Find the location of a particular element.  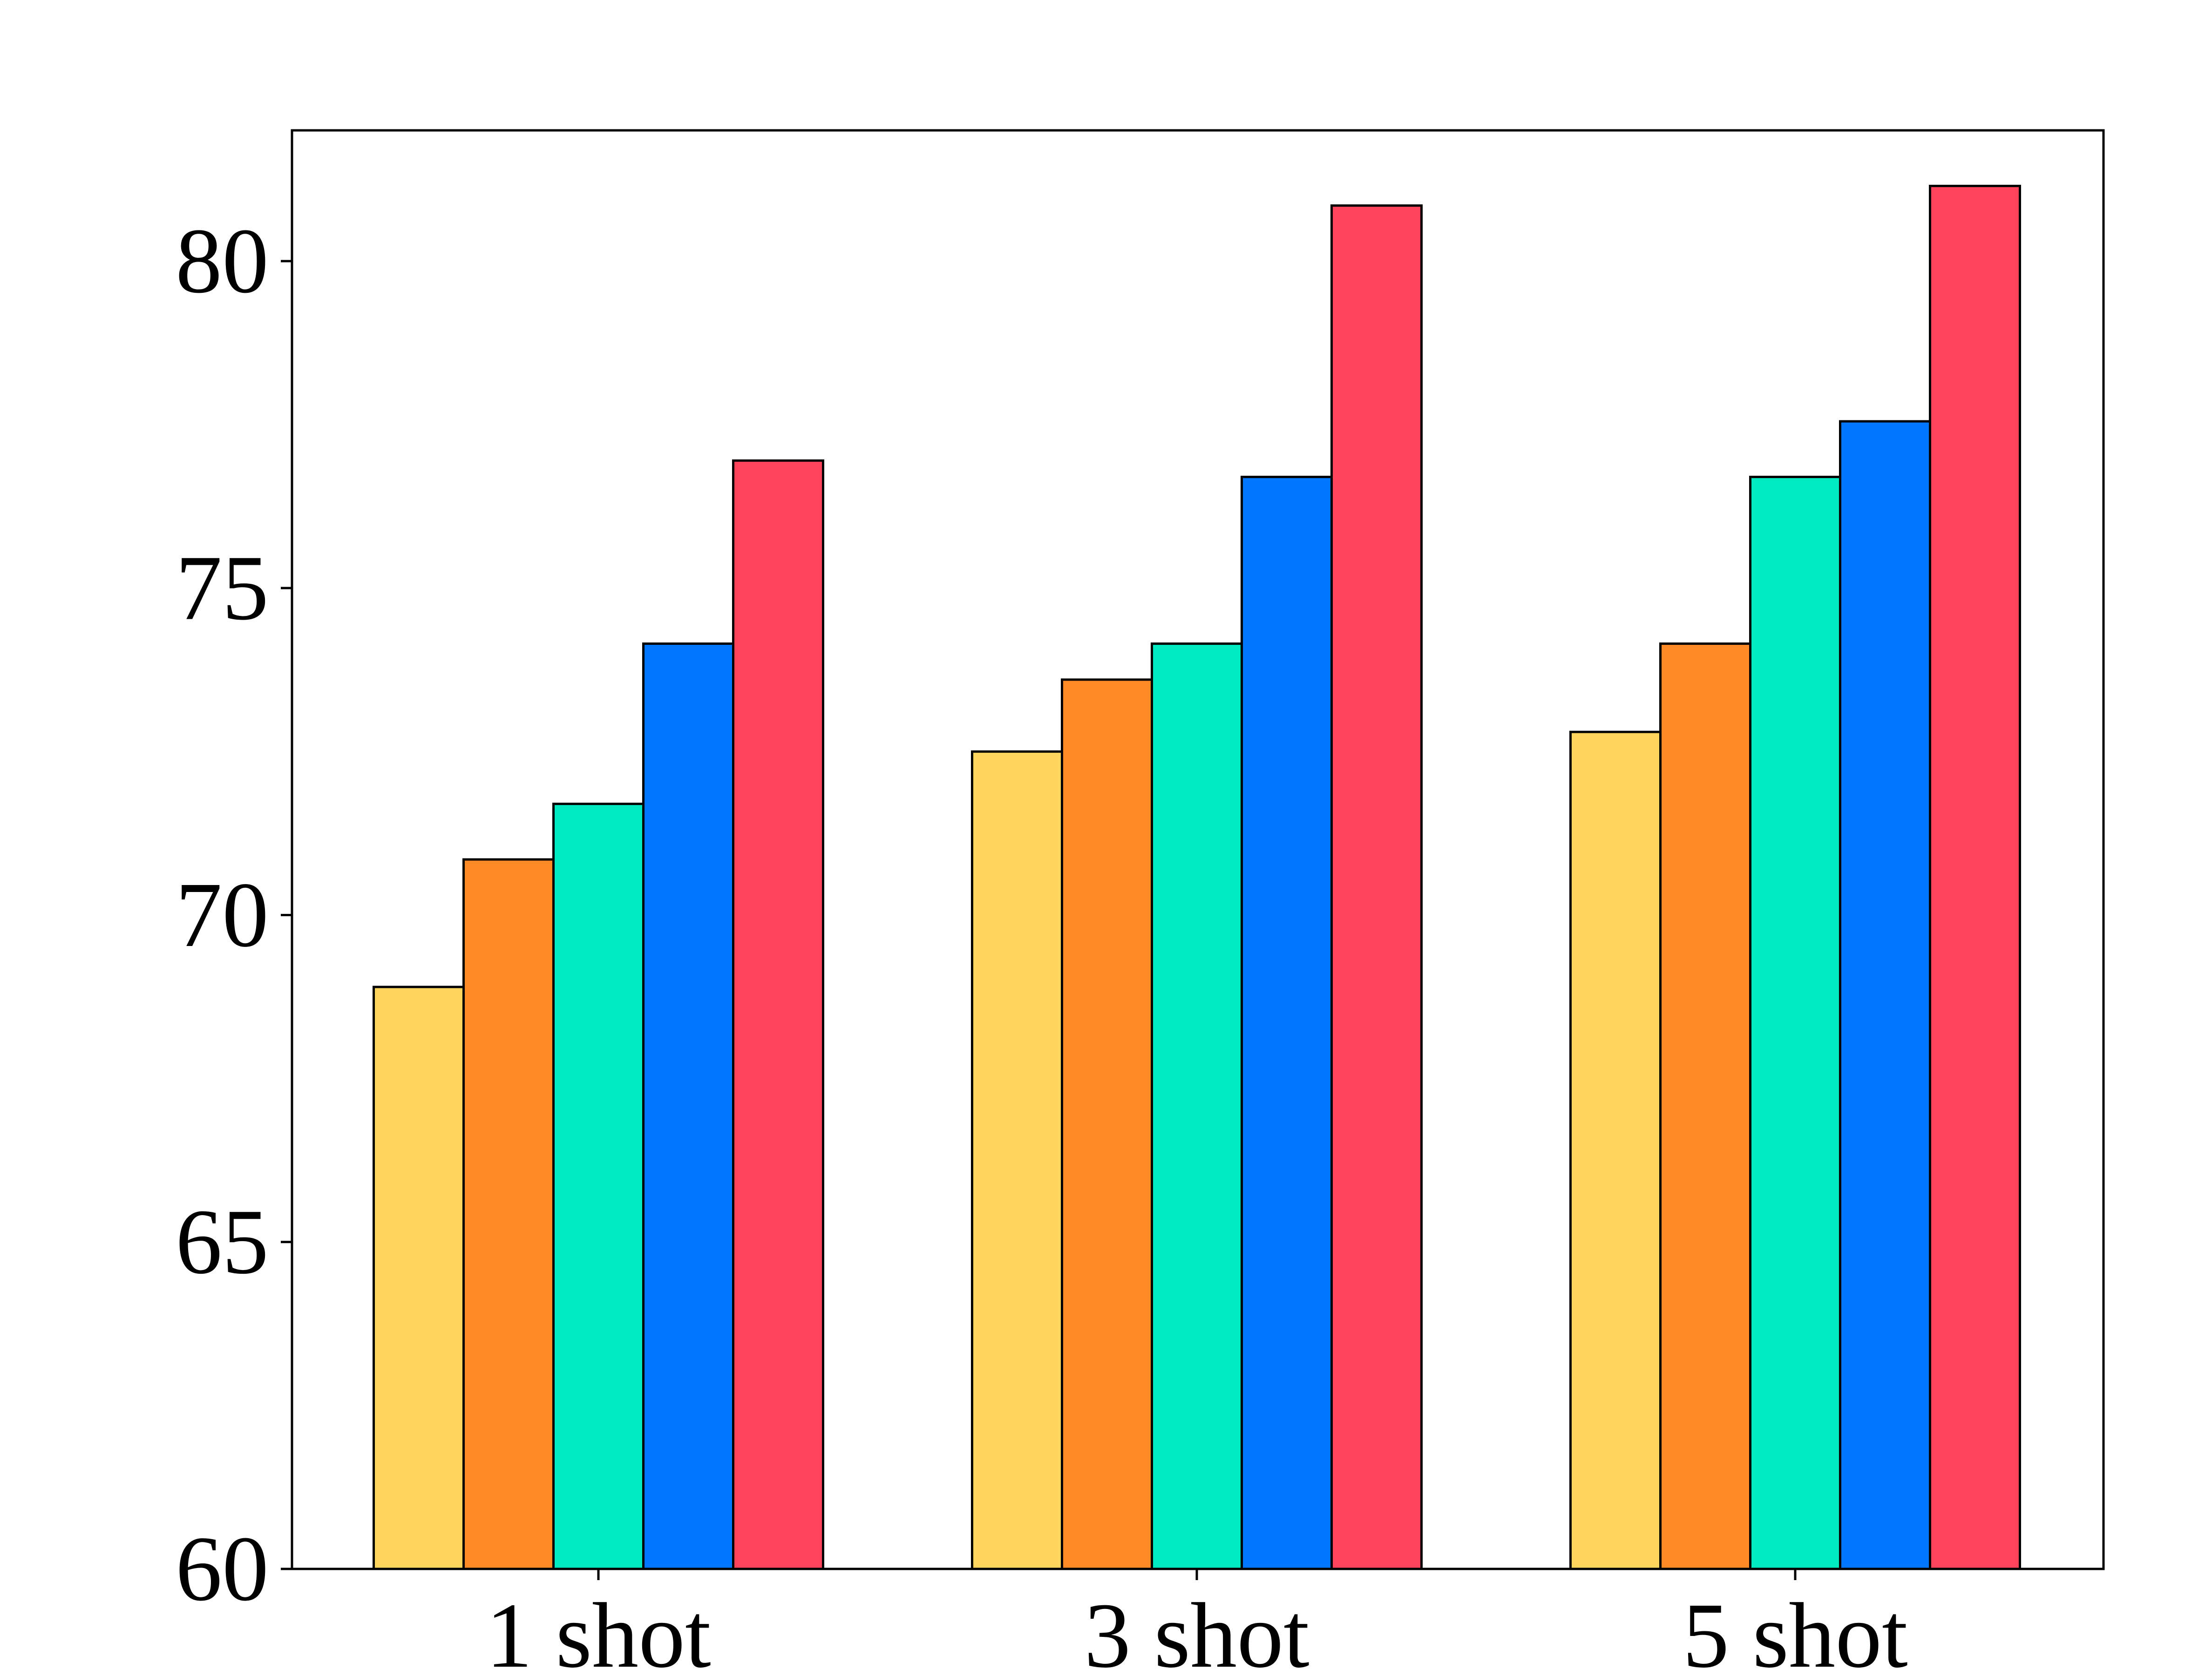

x-axis: 1 shot 3 shot 5 shot is located at coordinates (1197, 1623).